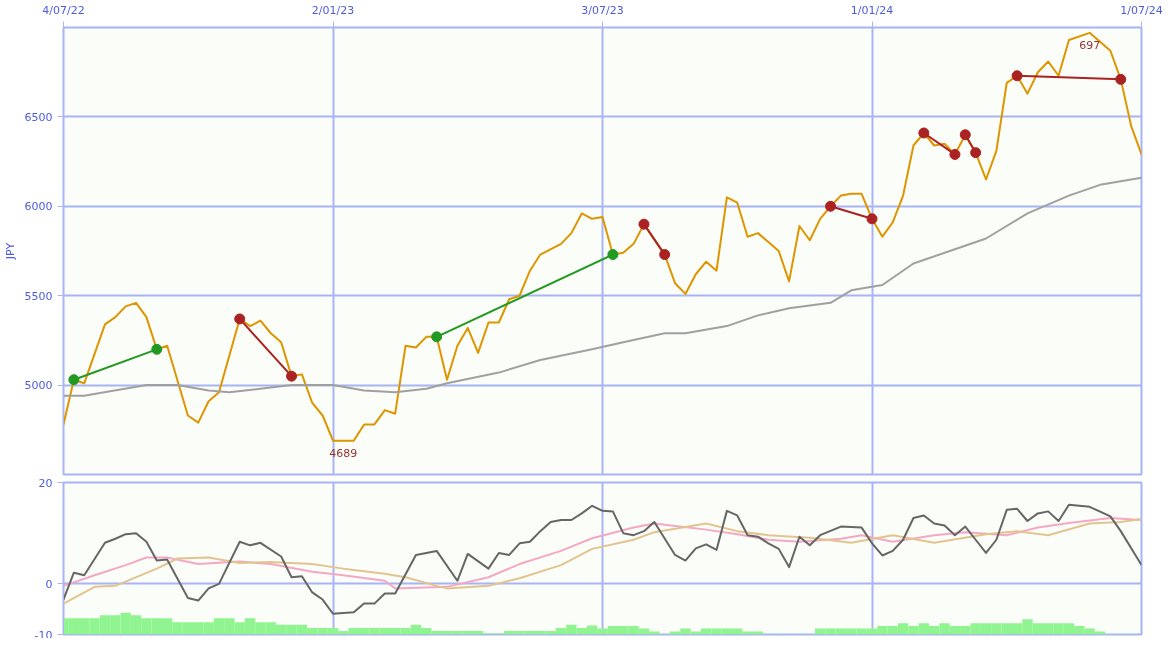 The width and height of the screenshot is (1175, 650). I want to click on y-tick-label: 0, so click(49, 584).